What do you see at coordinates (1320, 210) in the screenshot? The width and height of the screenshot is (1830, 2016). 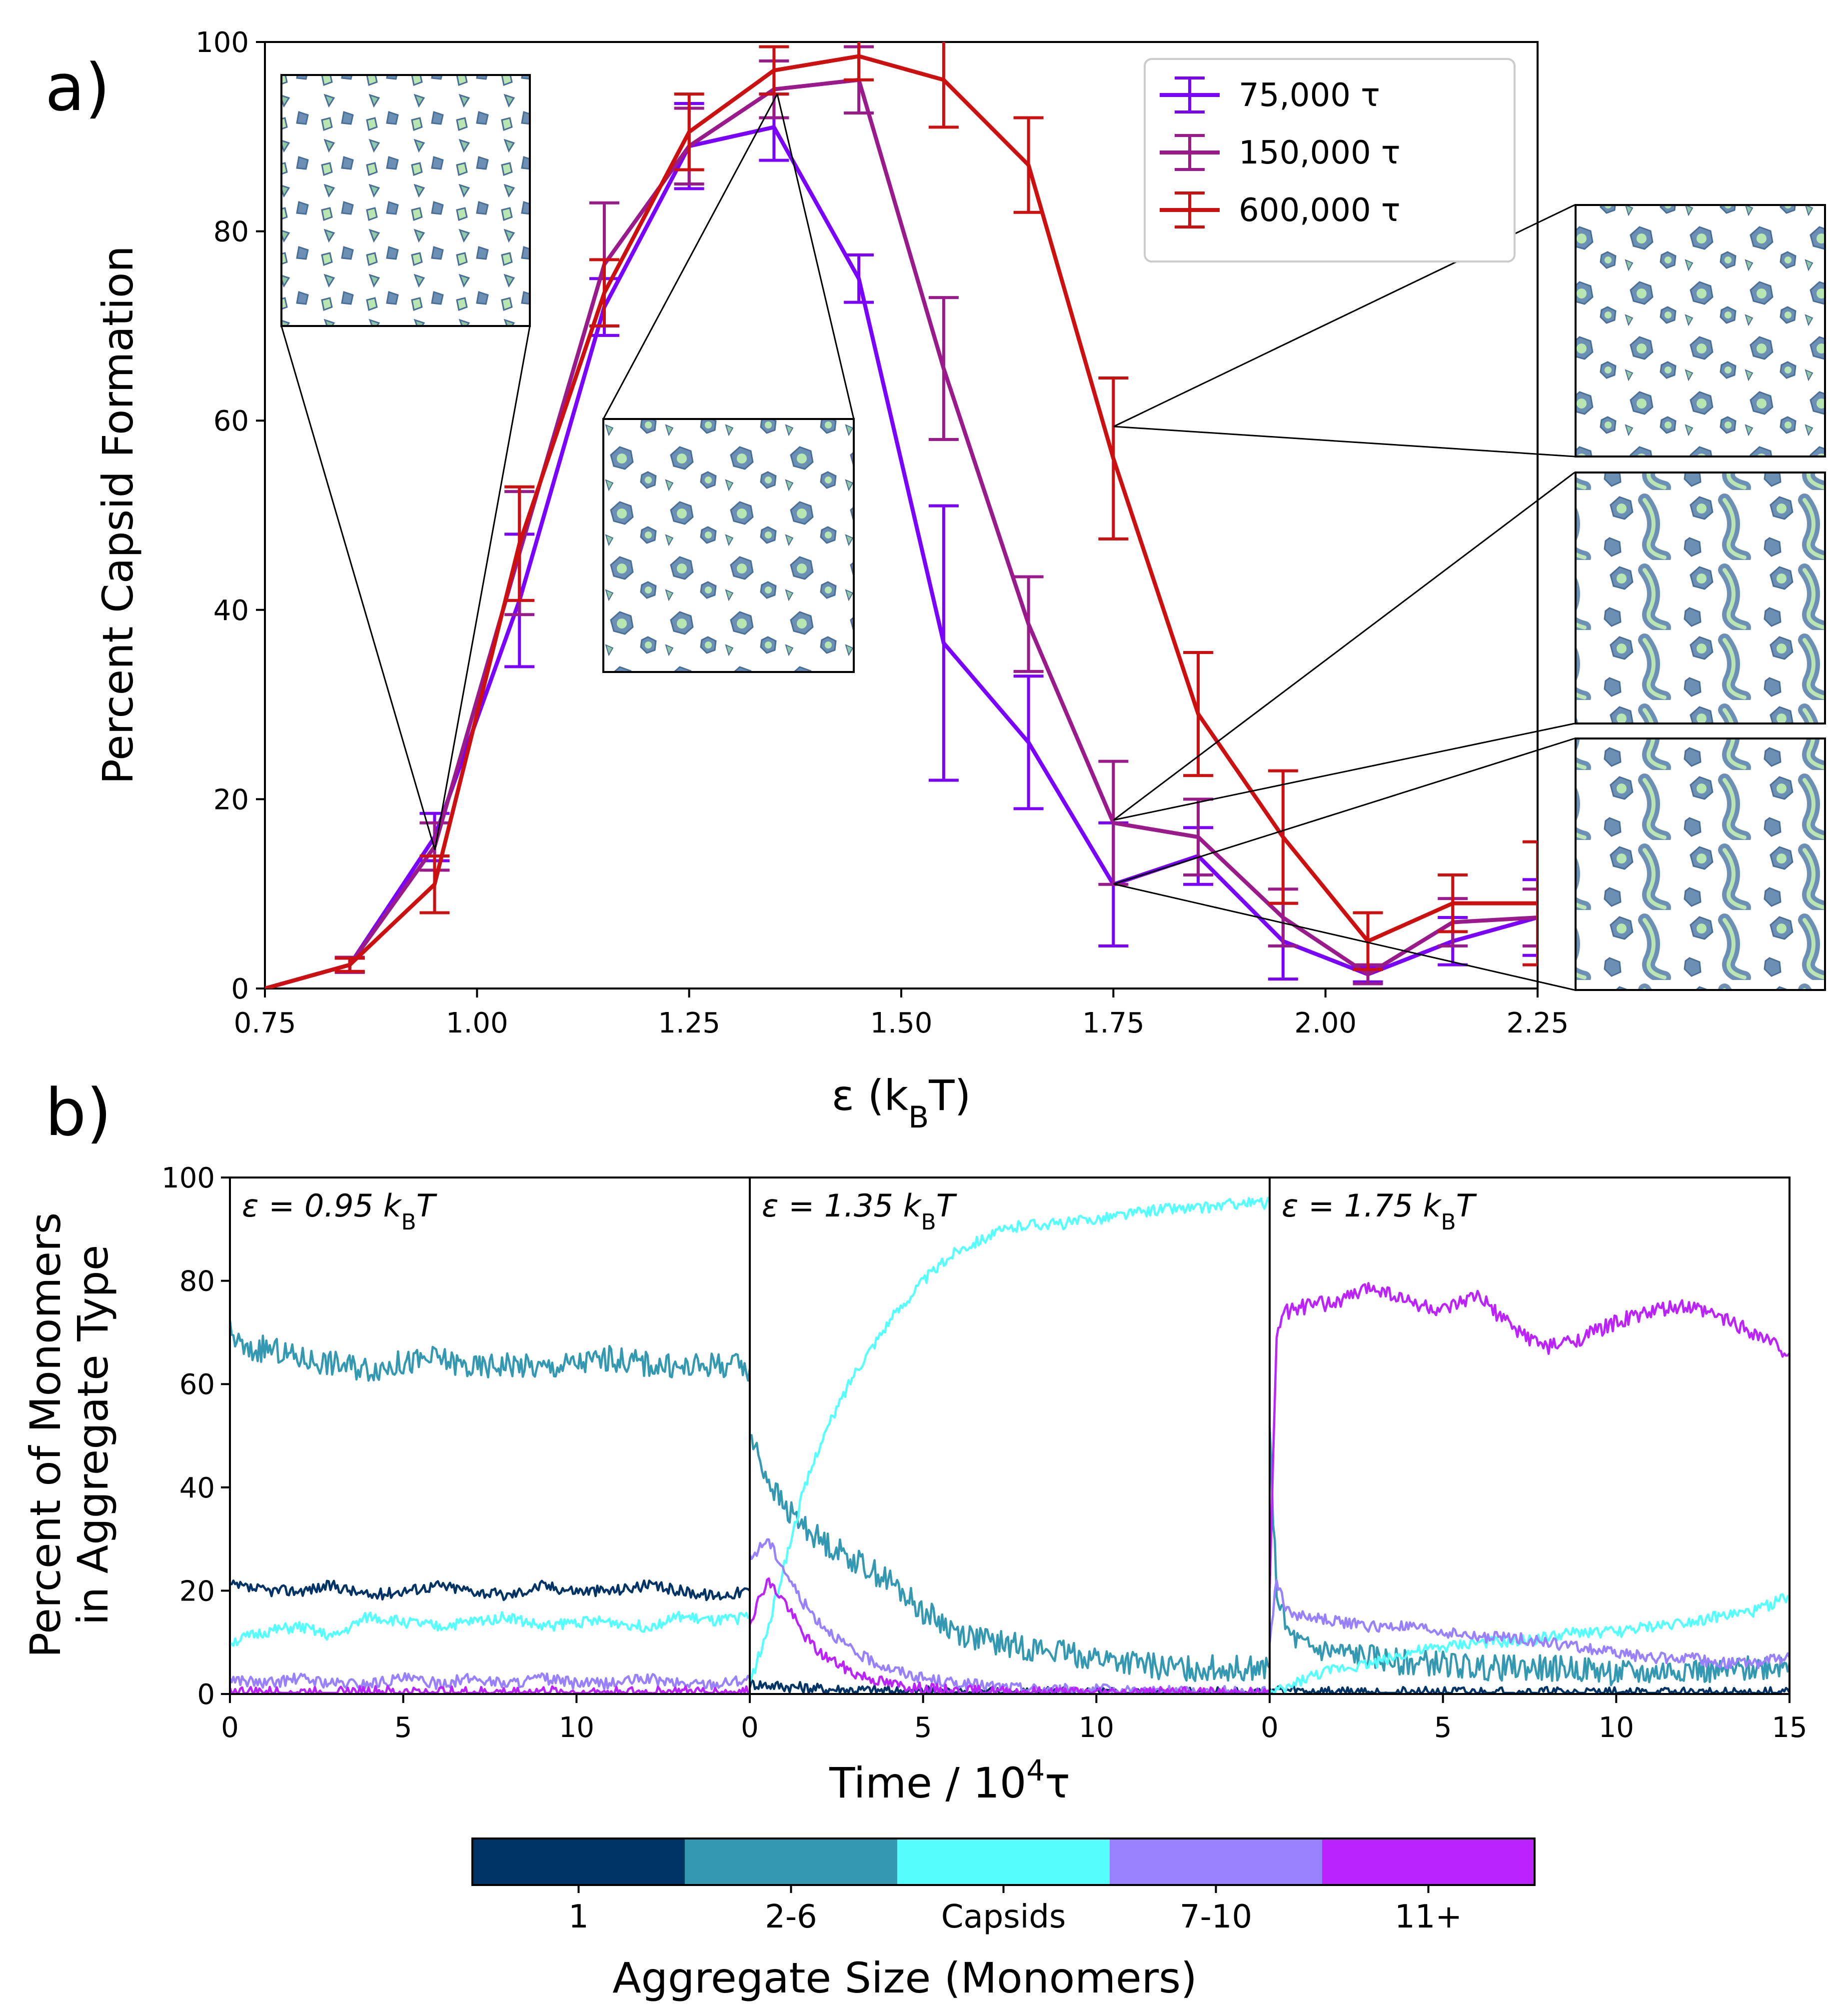 I see `legend-label: 600,000 τ` at bounding box center [1320, 210].